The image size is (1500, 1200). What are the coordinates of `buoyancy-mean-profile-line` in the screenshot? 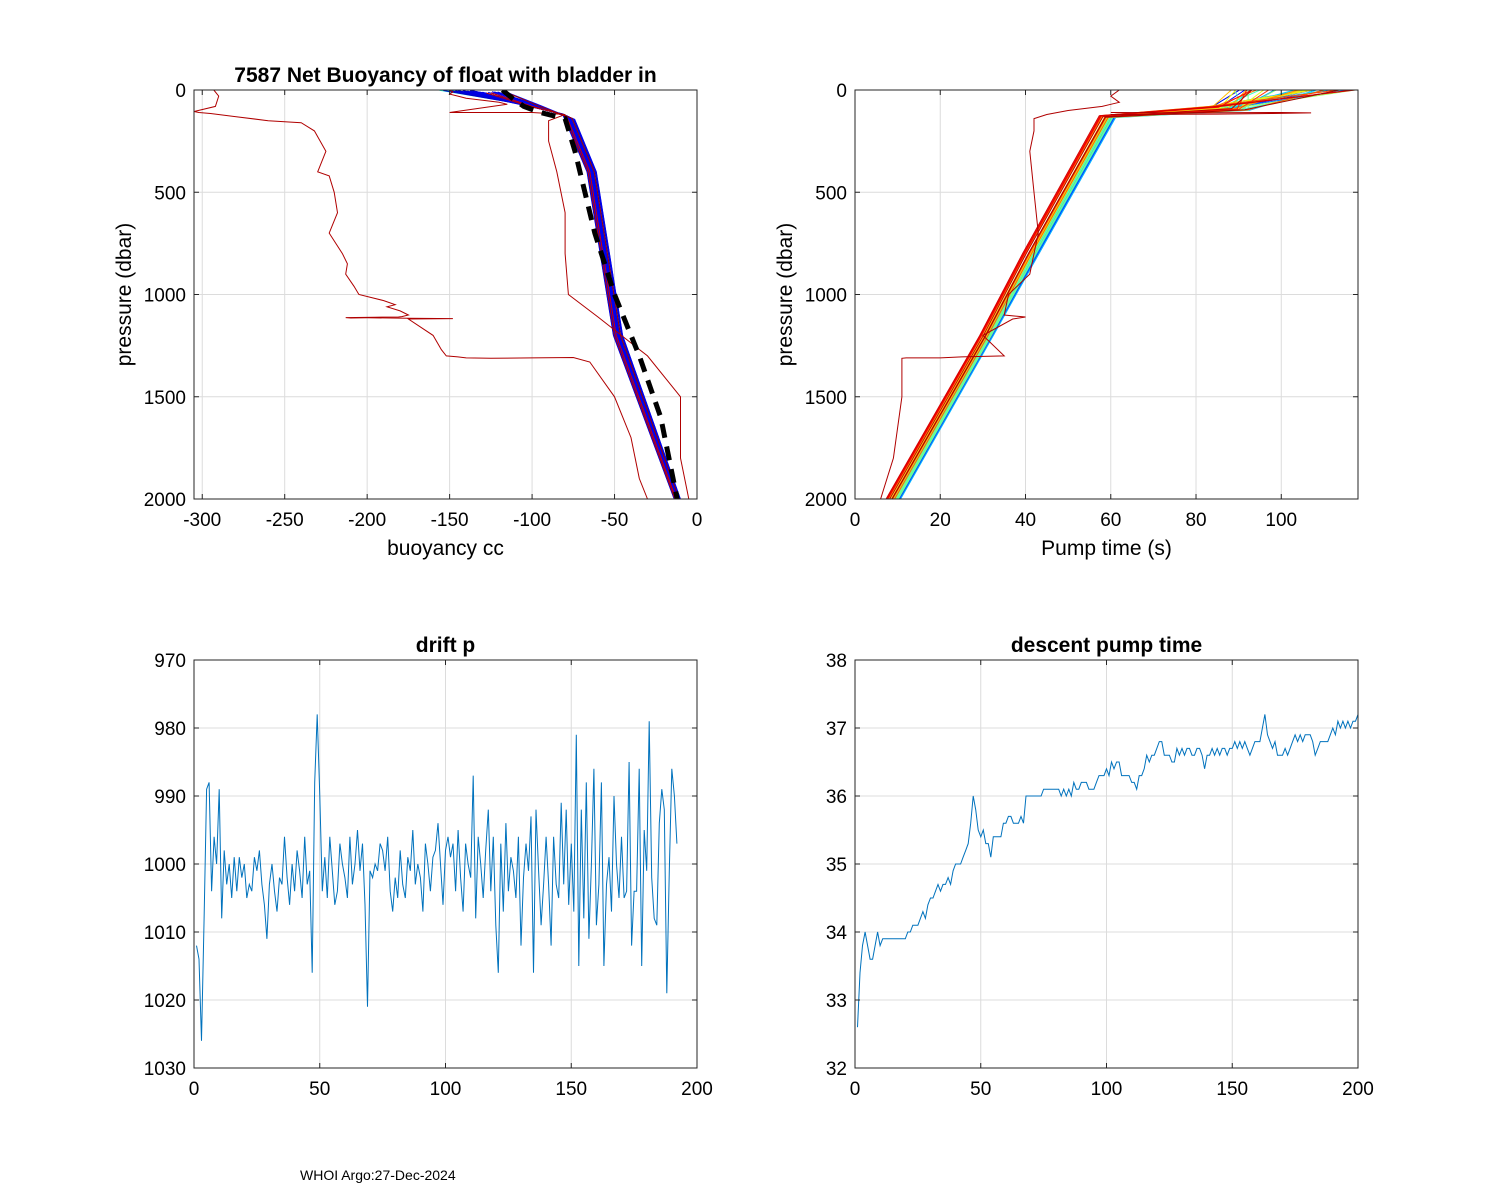 It's located at (590, 294).